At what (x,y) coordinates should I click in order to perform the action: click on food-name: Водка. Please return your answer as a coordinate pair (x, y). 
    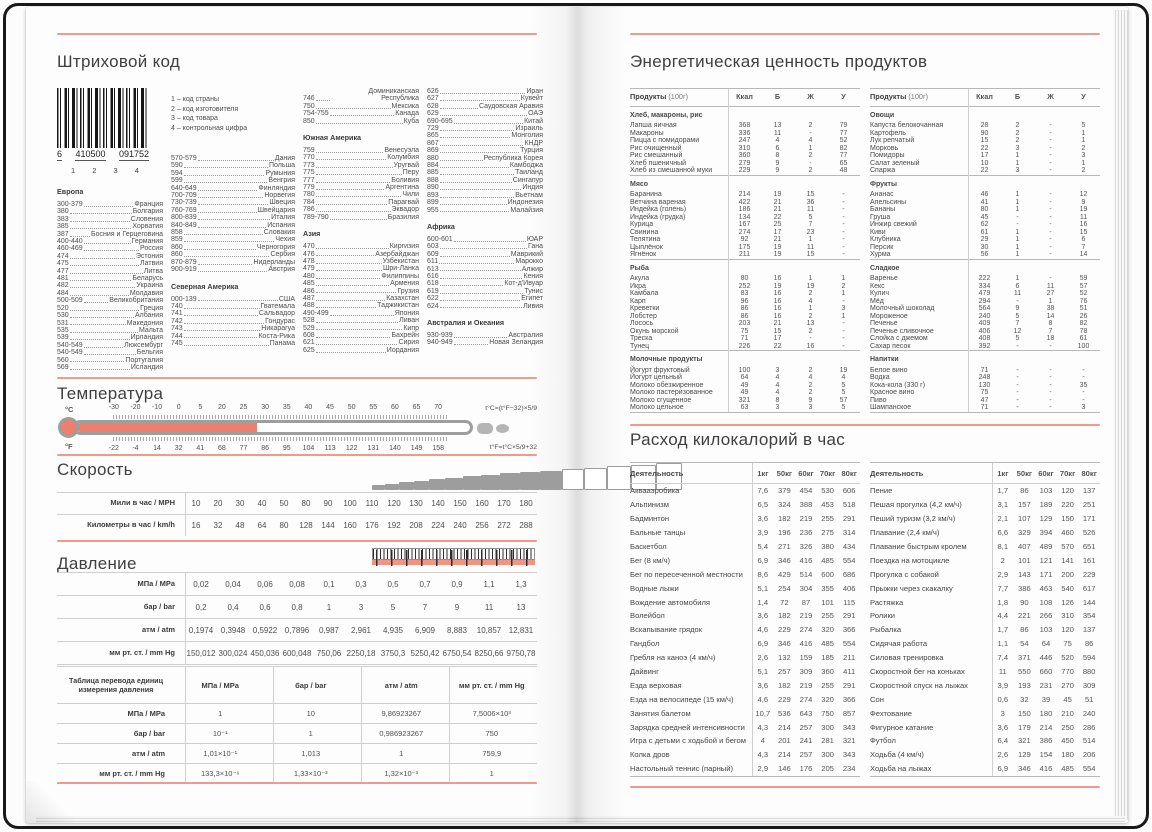
    Looking at the image, I should click on (880, 377).